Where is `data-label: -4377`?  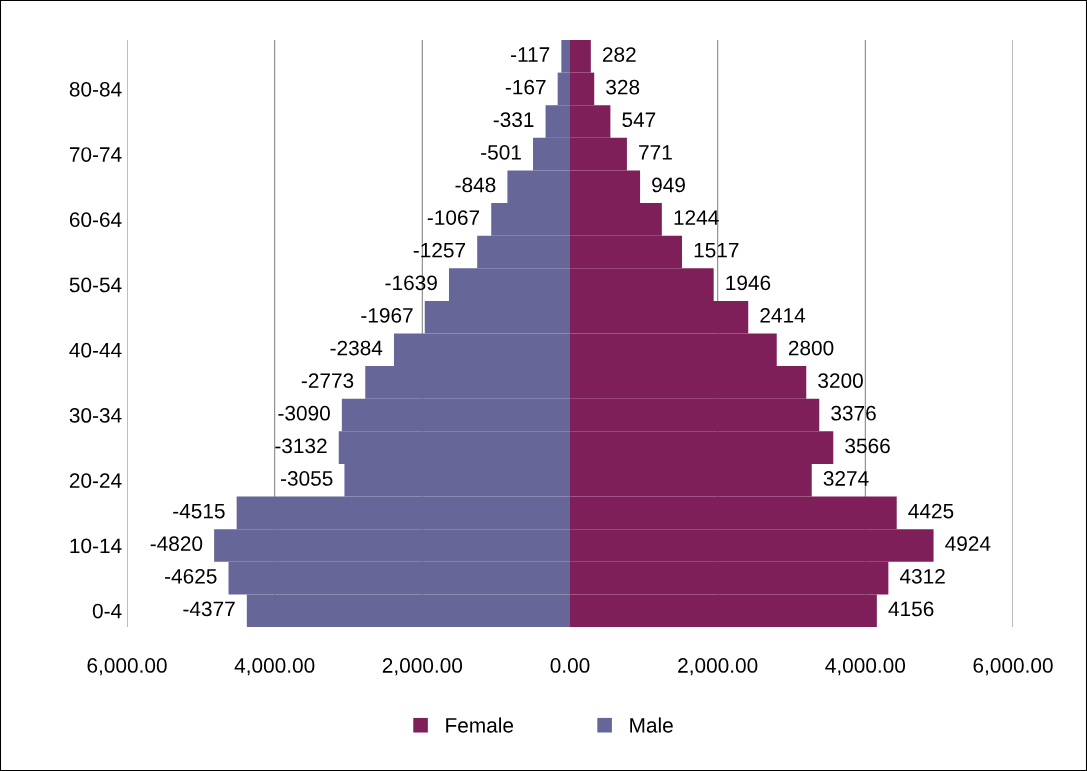 data-label: -4377 is located at coordinates (209, 609).